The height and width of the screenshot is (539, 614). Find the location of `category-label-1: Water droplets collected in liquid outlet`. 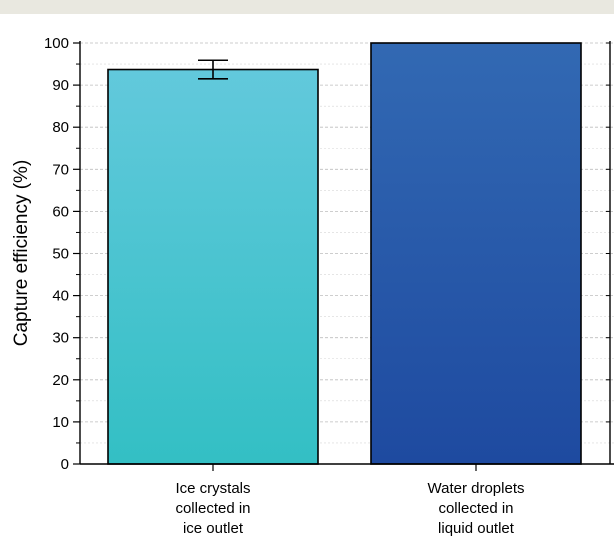

category-label-1: Water droplets collected in liquid outlet is located at coordinates (476, 508).